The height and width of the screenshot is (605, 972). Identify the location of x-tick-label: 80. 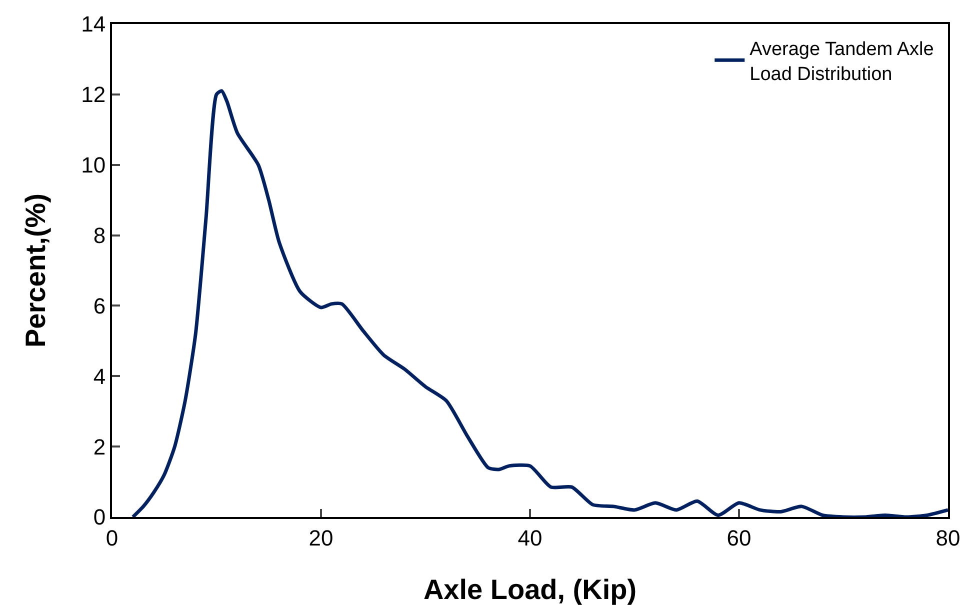
(948, 537).